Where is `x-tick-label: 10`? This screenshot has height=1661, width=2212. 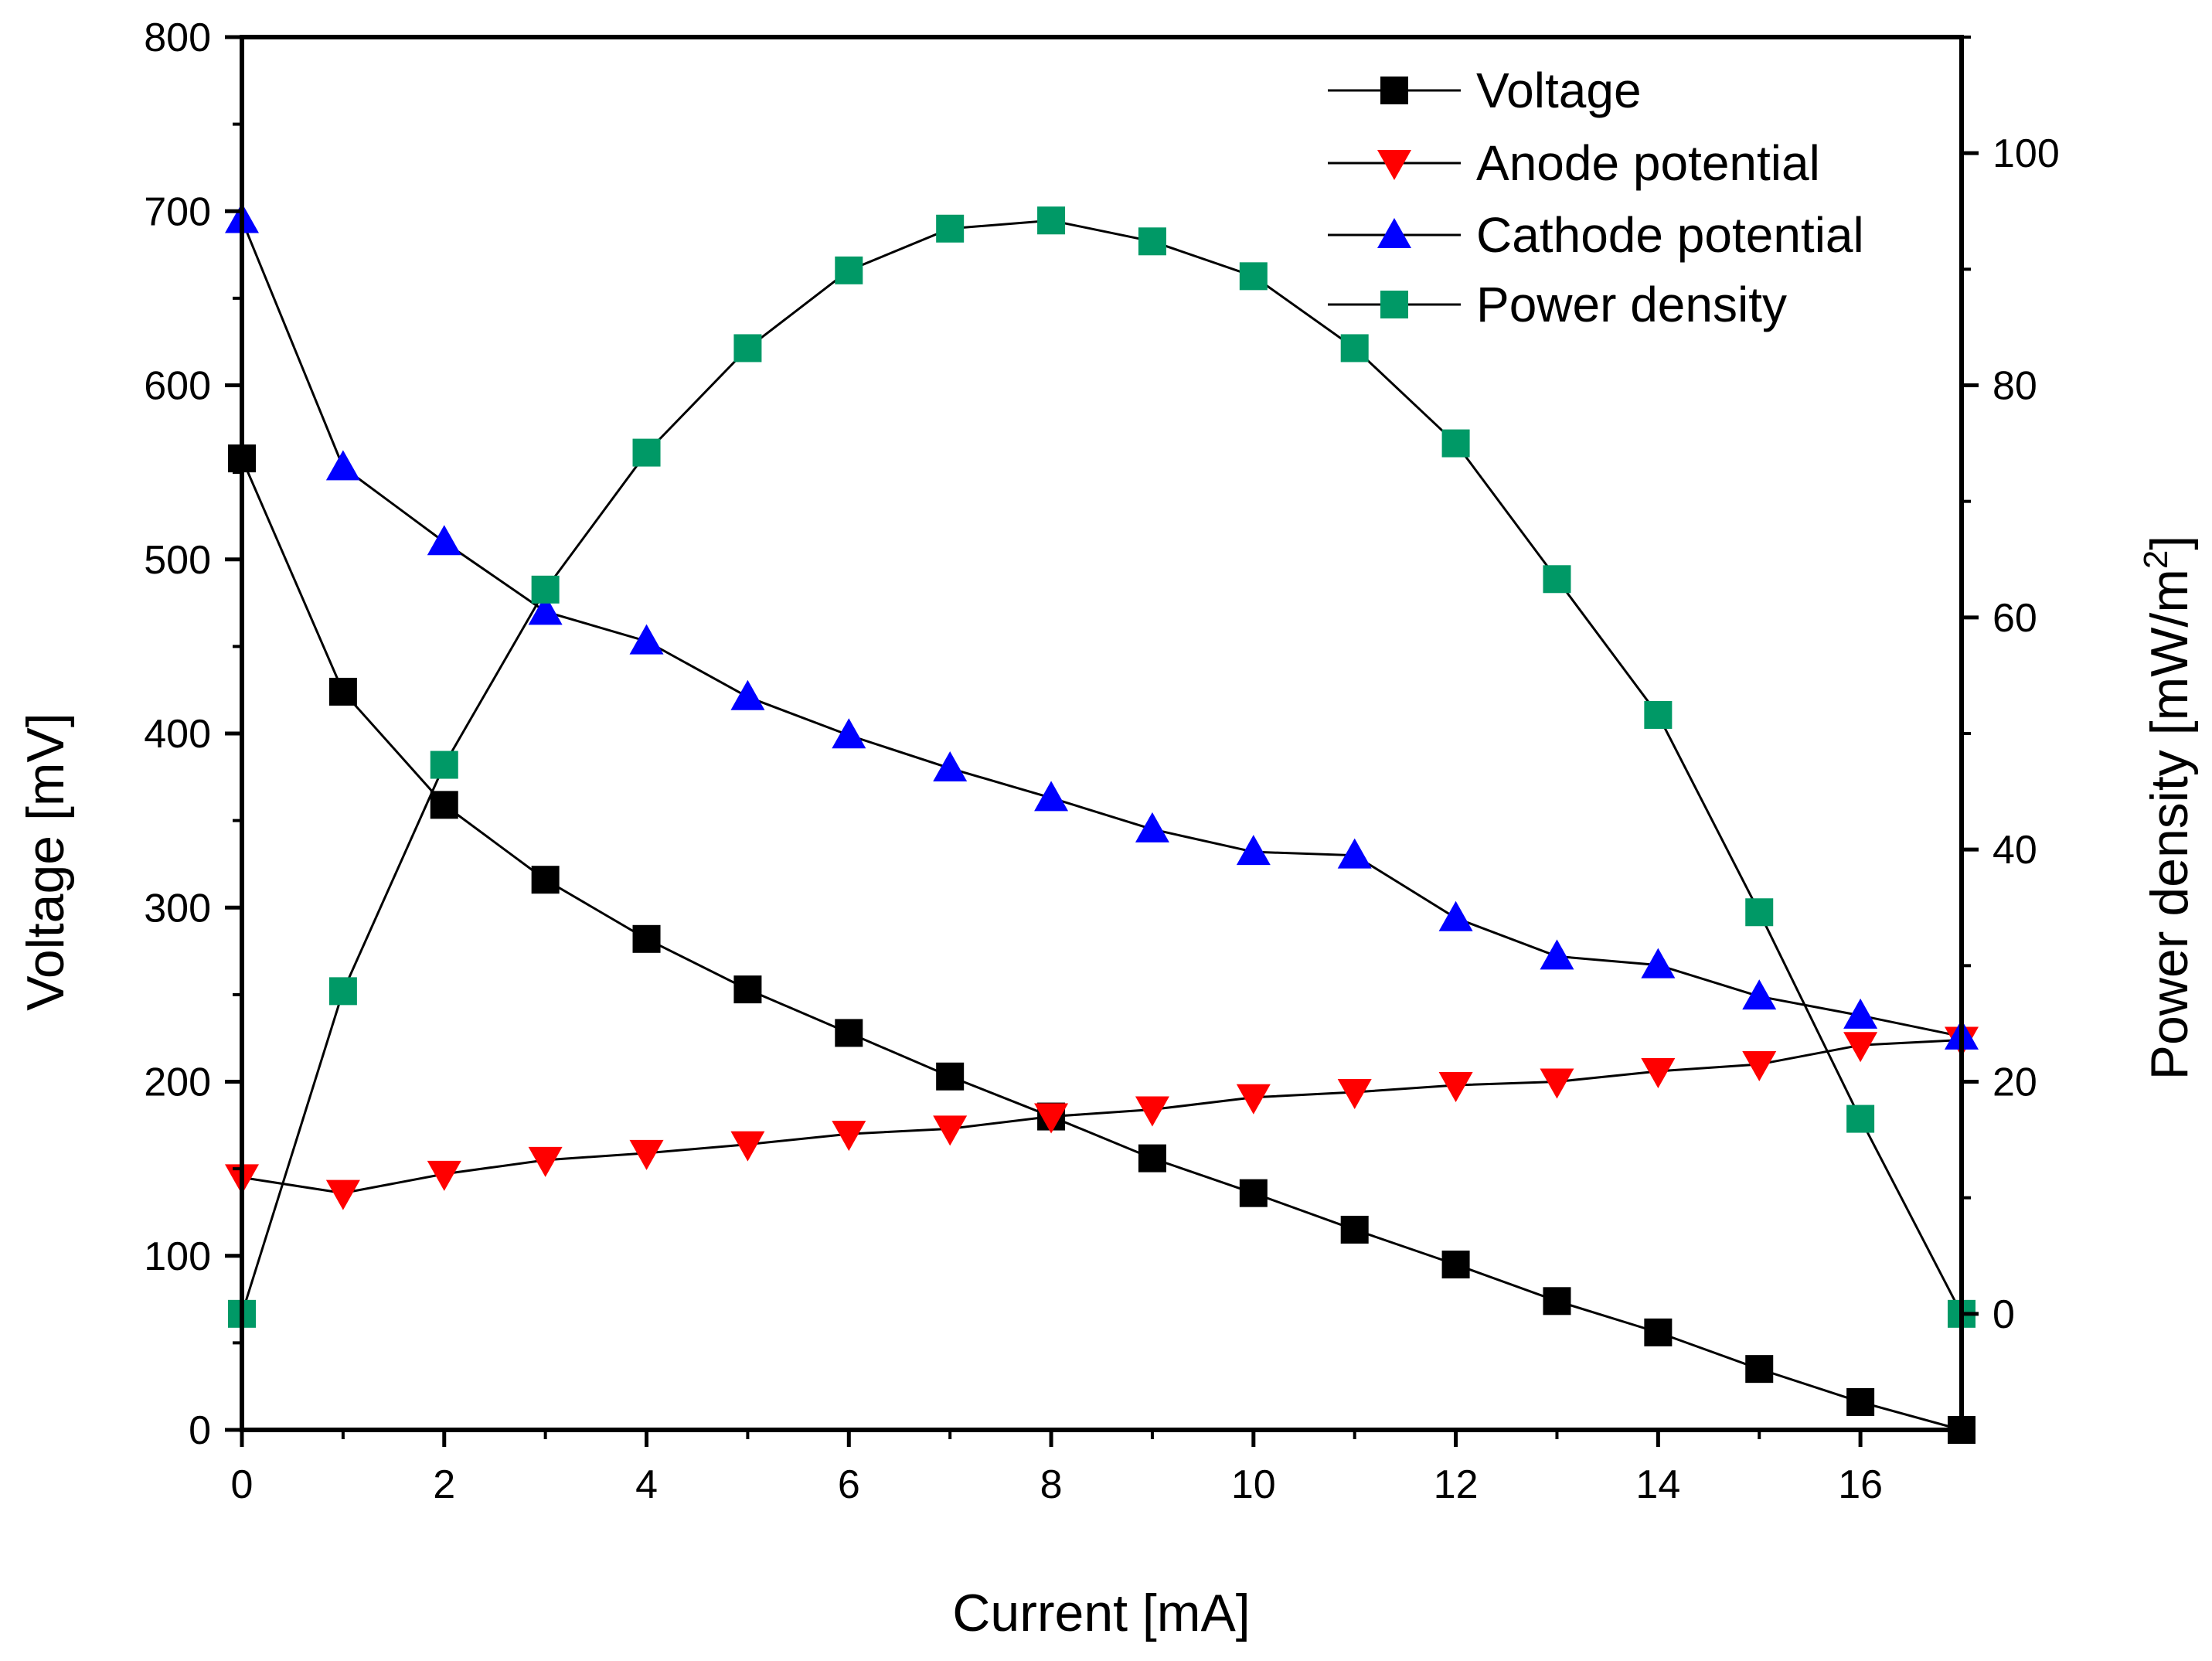 x-tick-label: 10 is located at coordinates (1253, 1484).